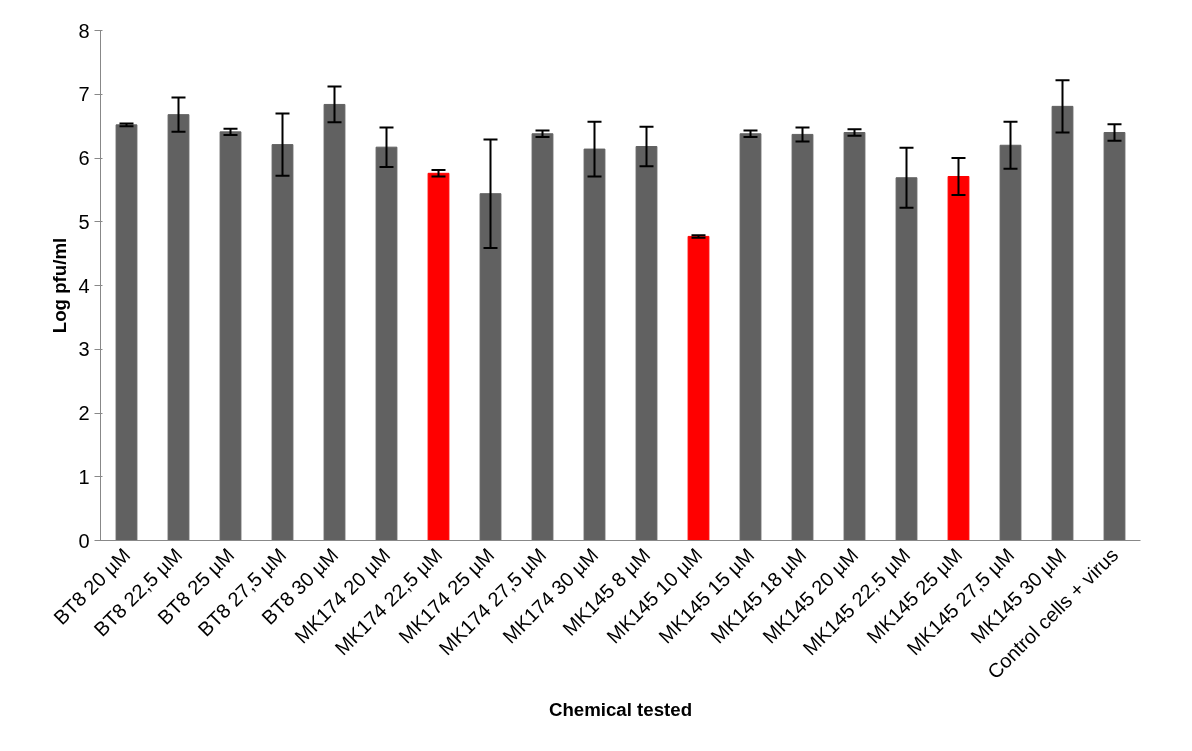 The width and height of the screenshot is (1192, 751). What do you see at coordinates (84, 413) in the screenshot?
I see `y-tick-label: 2` at bounding box center [84, 413].